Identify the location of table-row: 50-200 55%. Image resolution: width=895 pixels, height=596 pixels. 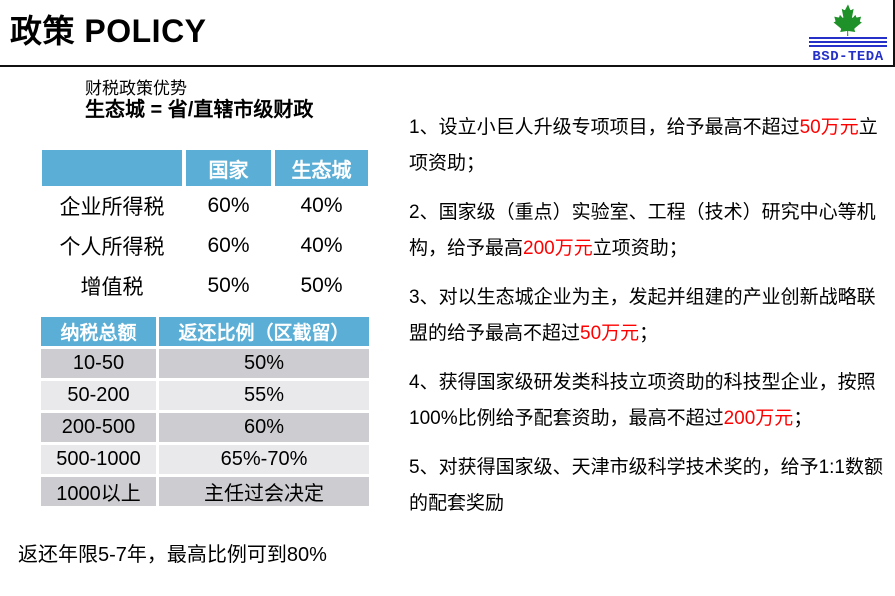
(205, 395).